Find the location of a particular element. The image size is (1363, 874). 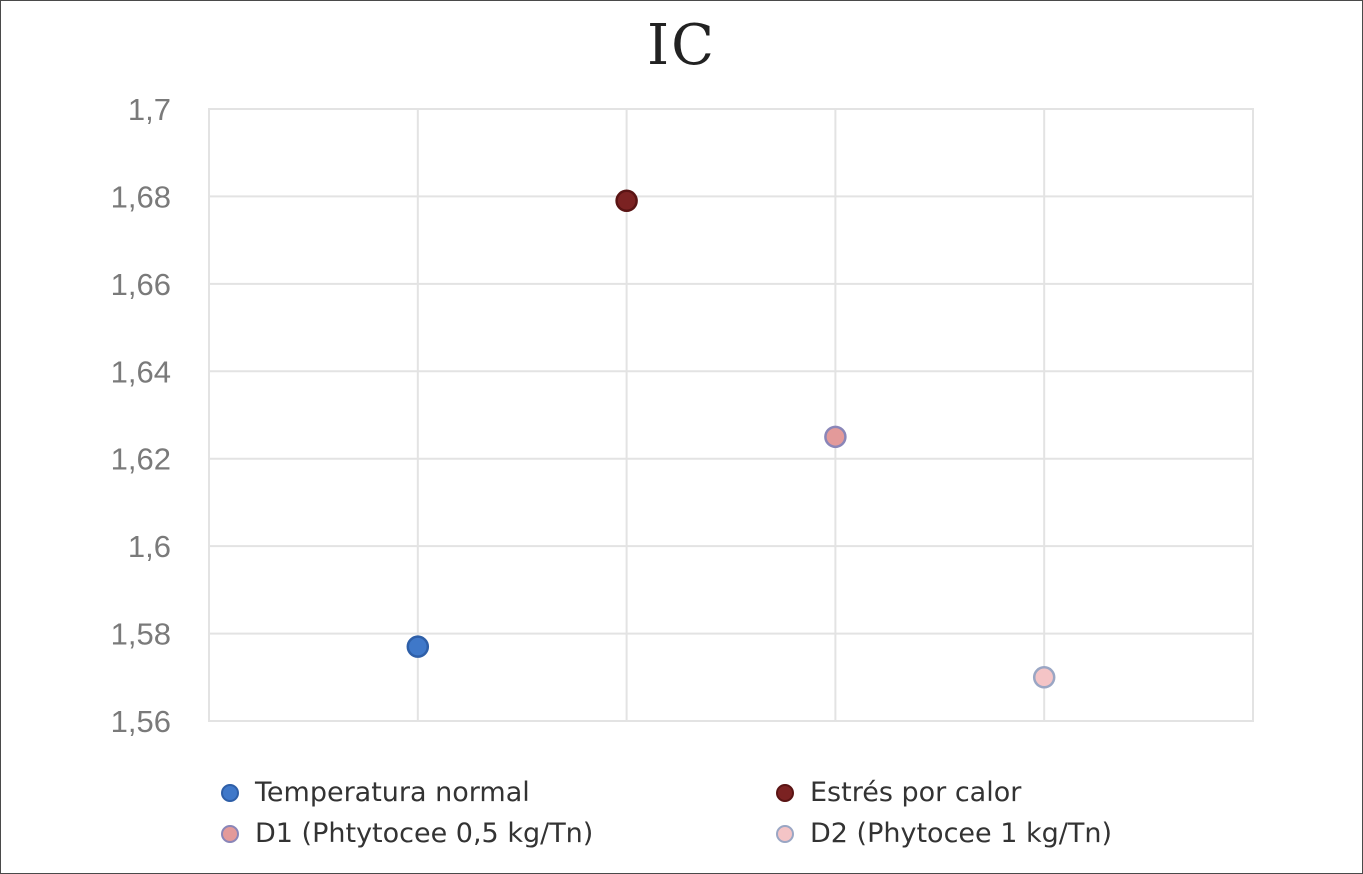

y-tick-label: 1,64 is located at coordinates (141, 371).